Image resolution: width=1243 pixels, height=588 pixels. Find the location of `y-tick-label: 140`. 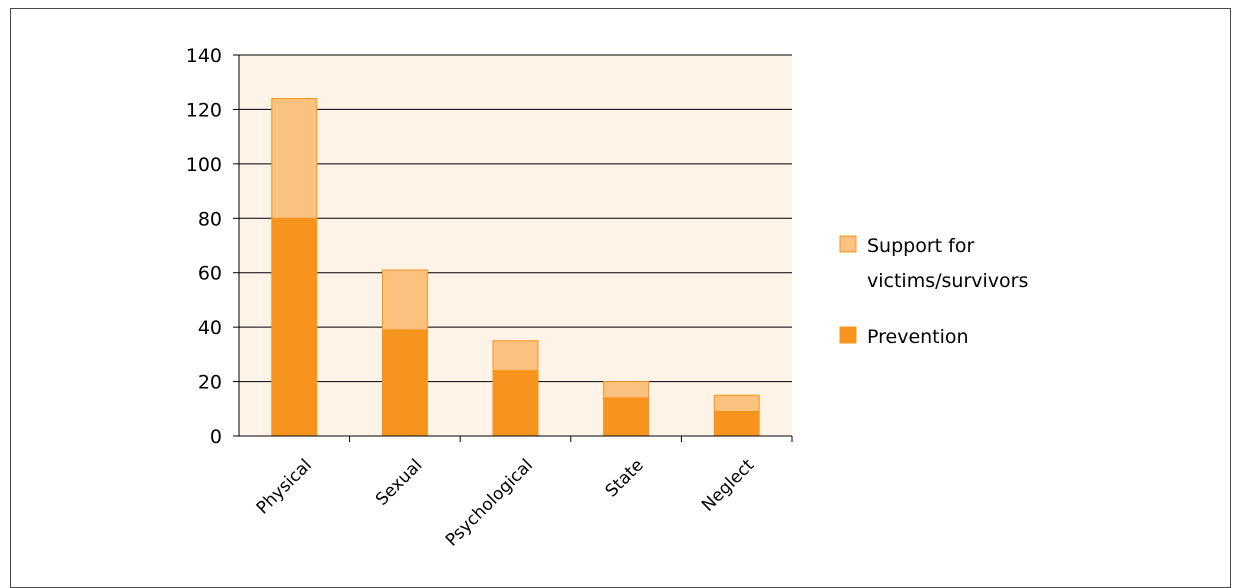

y-tick-label: 140 is located at coordinates (204, 56).